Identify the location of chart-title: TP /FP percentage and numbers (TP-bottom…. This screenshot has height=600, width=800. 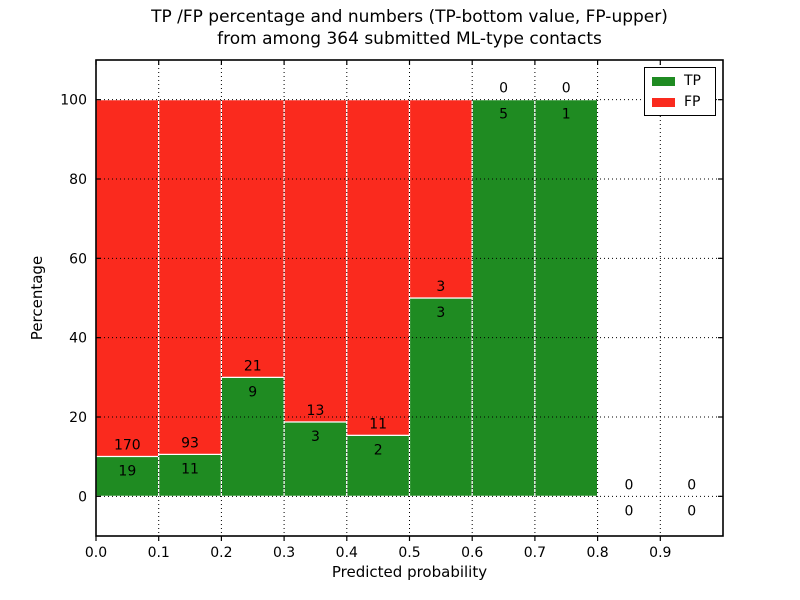
(409, 28).